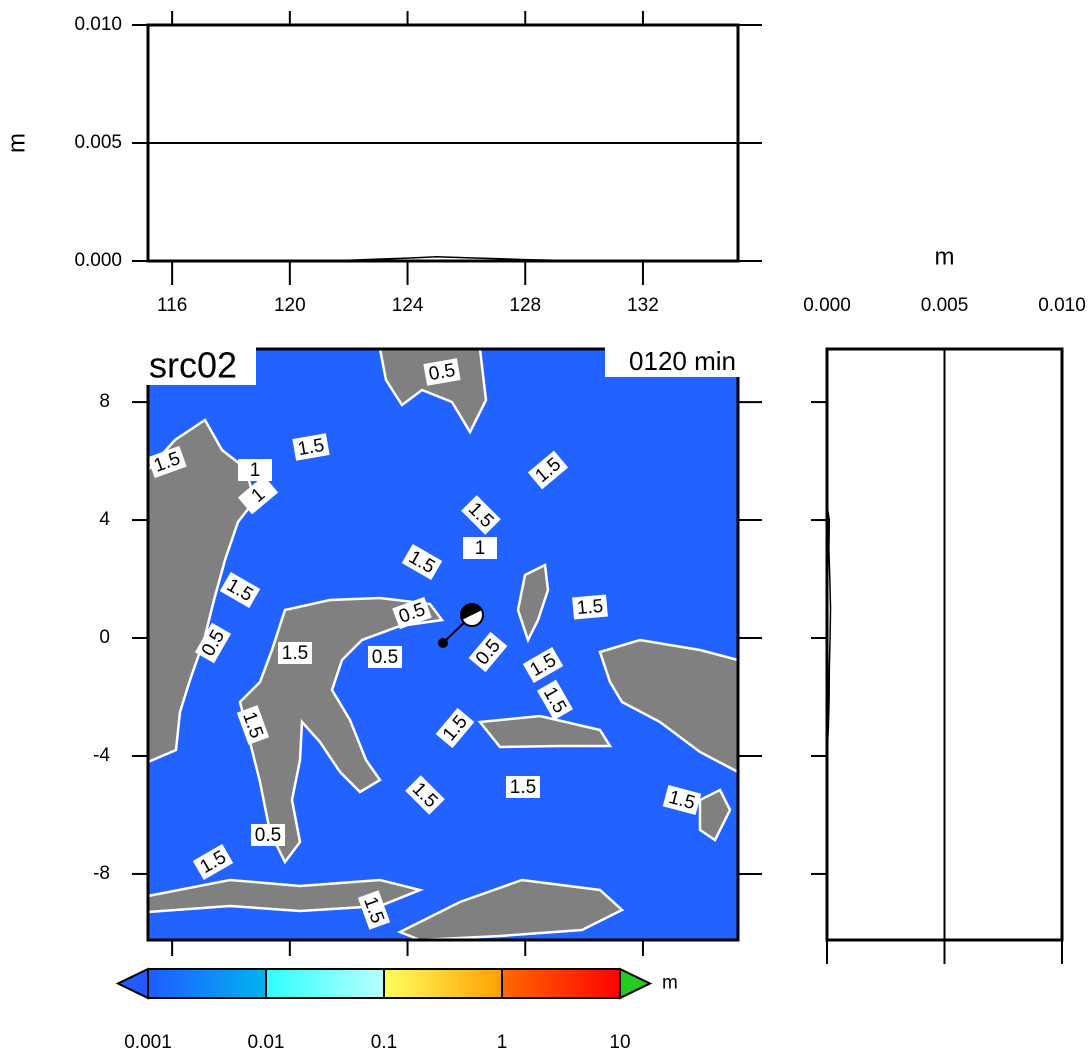  I want to click on x-tick-label: 120, so click(290, 305).